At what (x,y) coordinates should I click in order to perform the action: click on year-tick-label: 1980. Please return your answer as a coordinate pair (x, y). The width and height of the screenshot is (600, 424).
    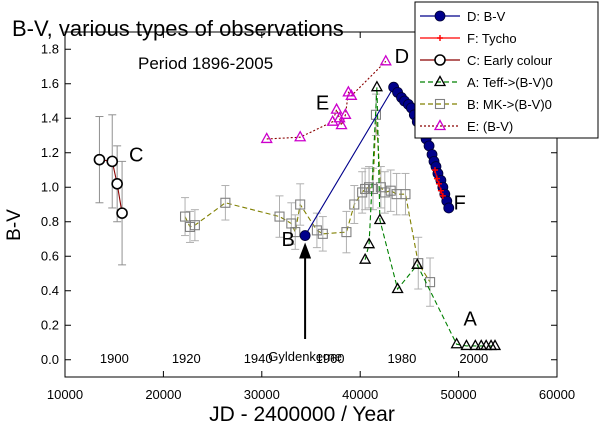
    Looking at the image, I should click on (401, 358).